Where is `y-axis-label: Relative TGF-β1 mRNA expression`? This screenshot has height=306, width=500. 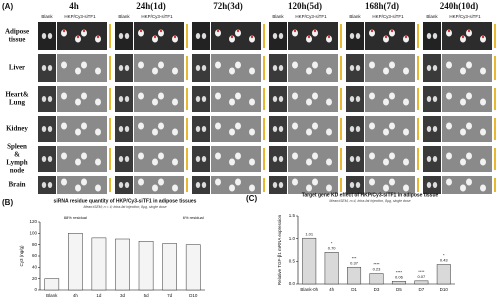 y-axis-label: Relative TGF-β1 mRNA expression is located at coordinates (279, 249).